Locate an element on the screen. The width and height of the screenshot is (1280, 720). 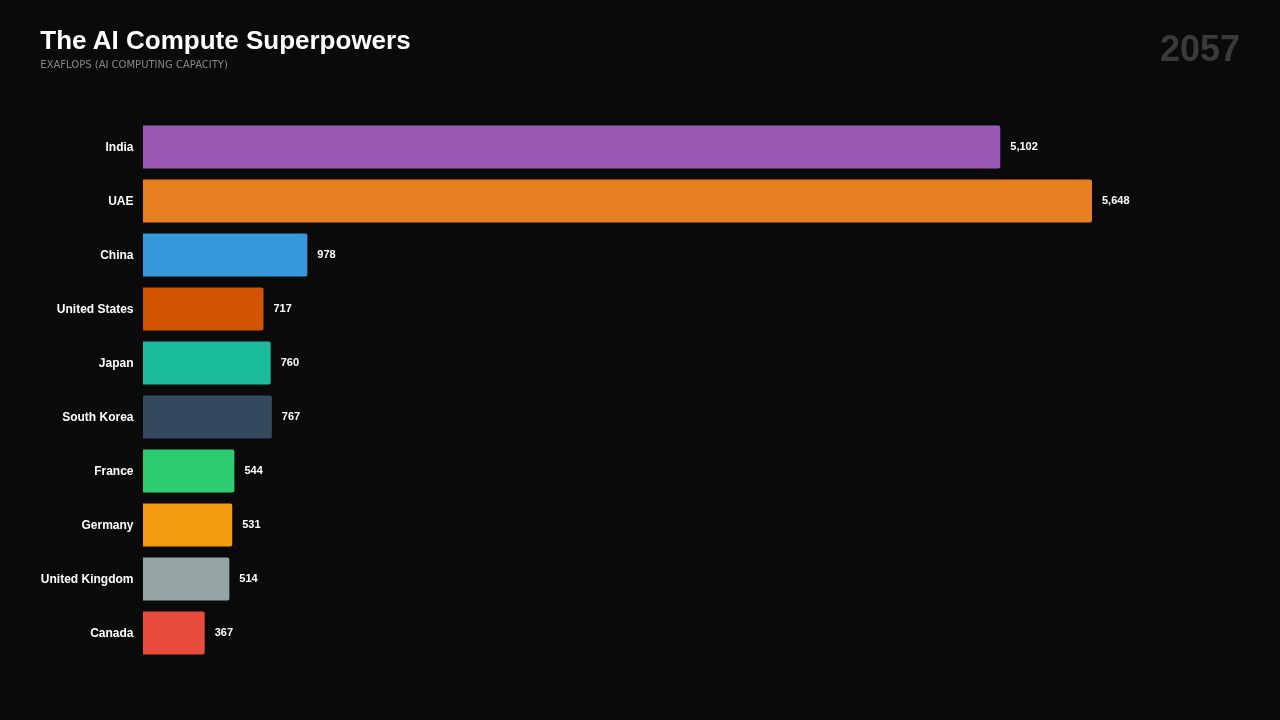
y-tick-label: India is located at coordinates (119, 147).